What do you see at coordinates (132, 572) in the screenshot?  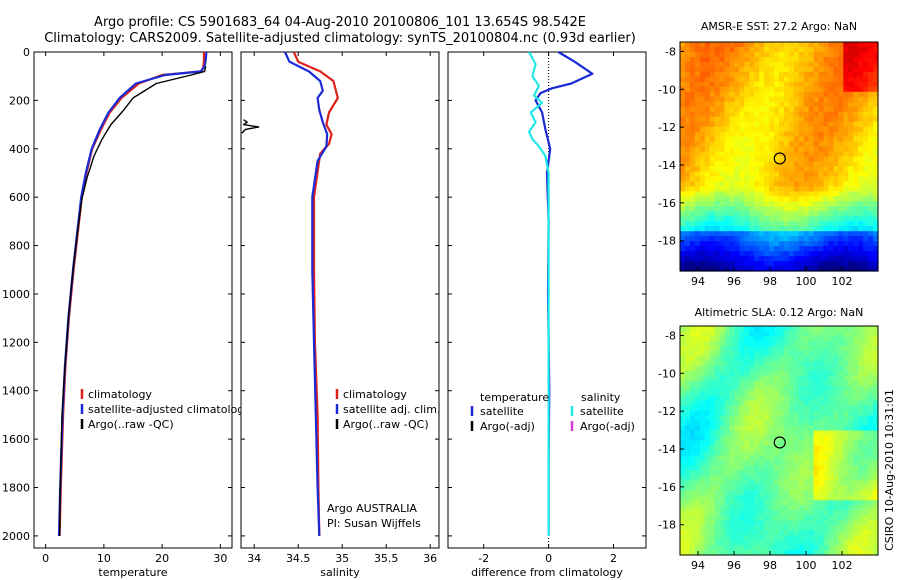 I see `x-axis-label: temperature` at bounding box center [132, 572].